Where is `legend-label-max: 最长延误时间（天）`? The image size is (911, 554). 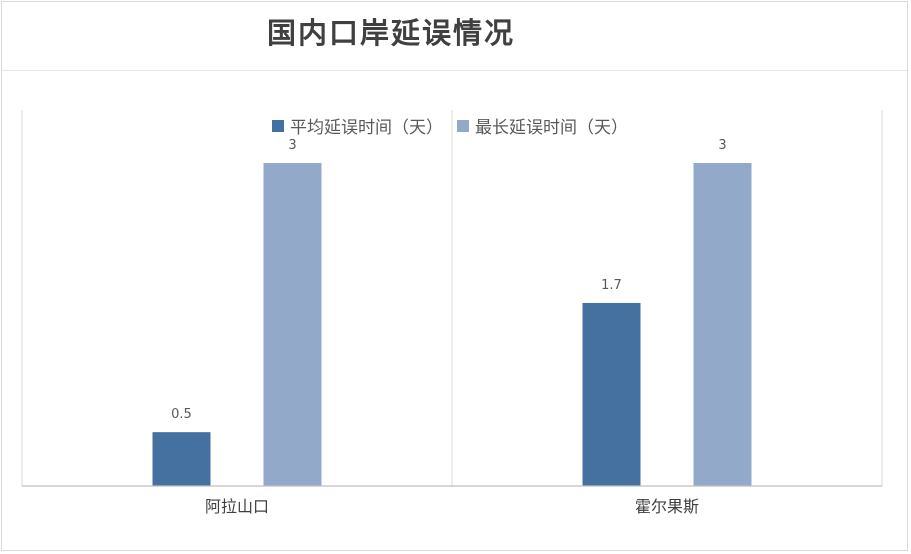
legend-label-max: 最长延误时间（天） is located at coordinates (551, 128).